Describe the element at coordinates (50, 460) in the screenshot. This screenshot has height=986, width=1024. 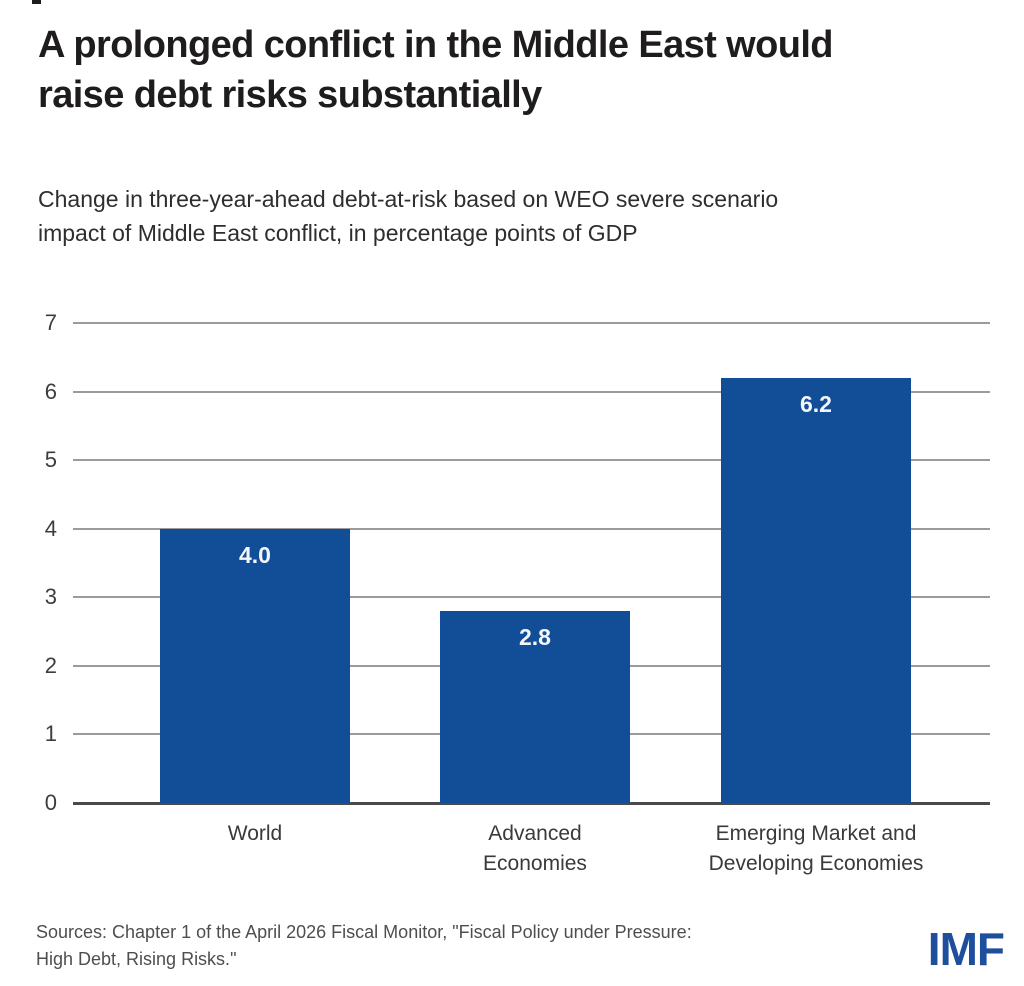
I see `y-tick-label: 5` at that location.